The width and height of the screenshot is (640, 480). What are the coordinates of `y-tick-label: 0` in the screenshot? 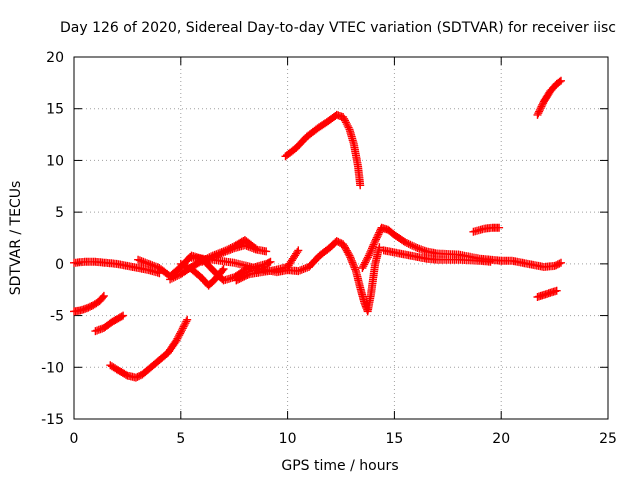 It's located at (59, 265).